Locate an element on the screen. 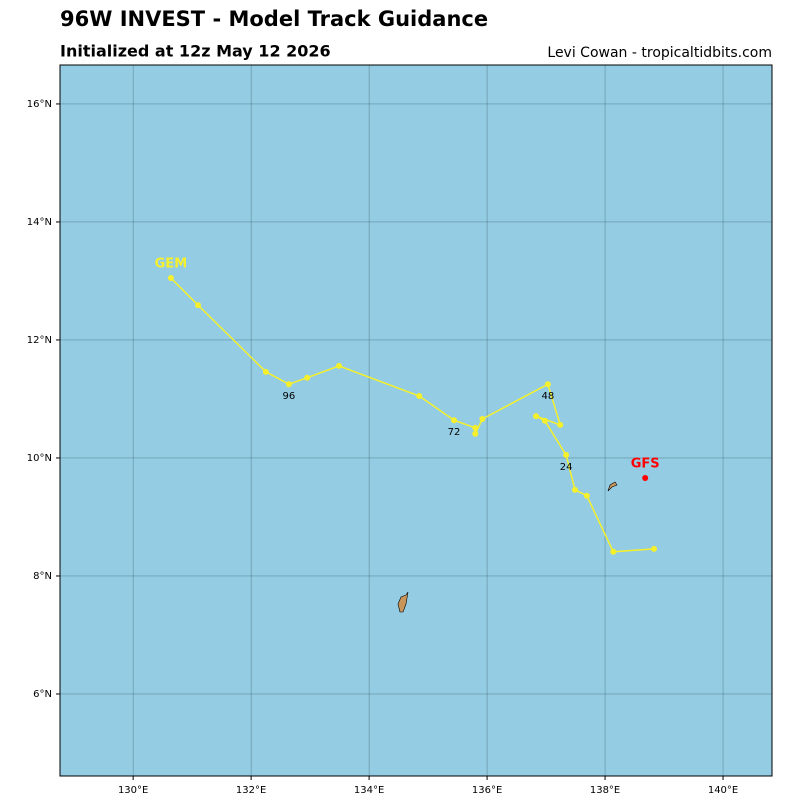 The image size is (800, 800). hour-label: 24 is located at coordinates (566, 467).